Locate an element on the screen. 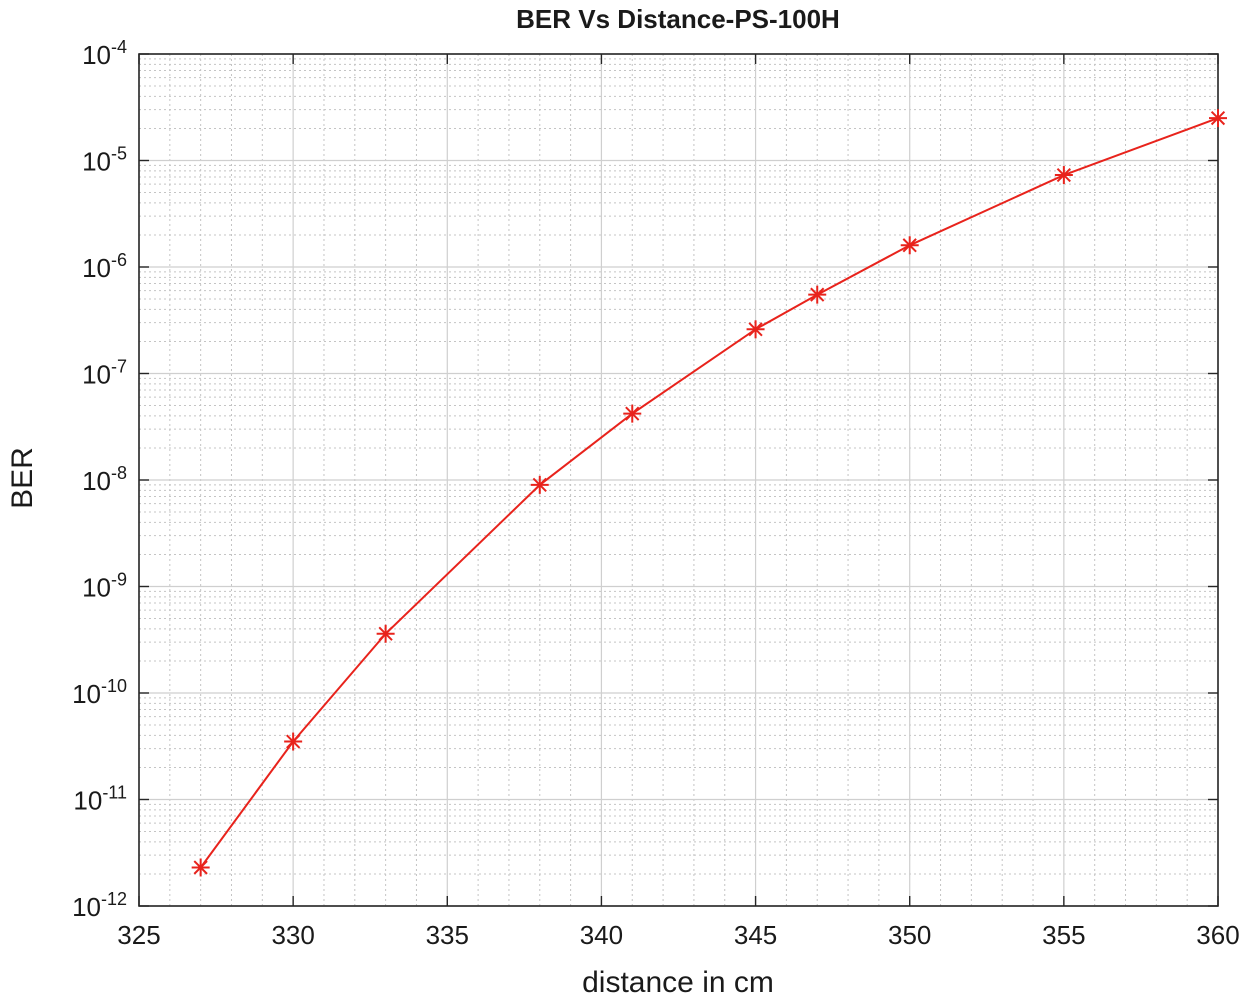 The height and width of the screenshot is (1002, 1250). x-tick-label: 335 is located at coordinates (447, 935).